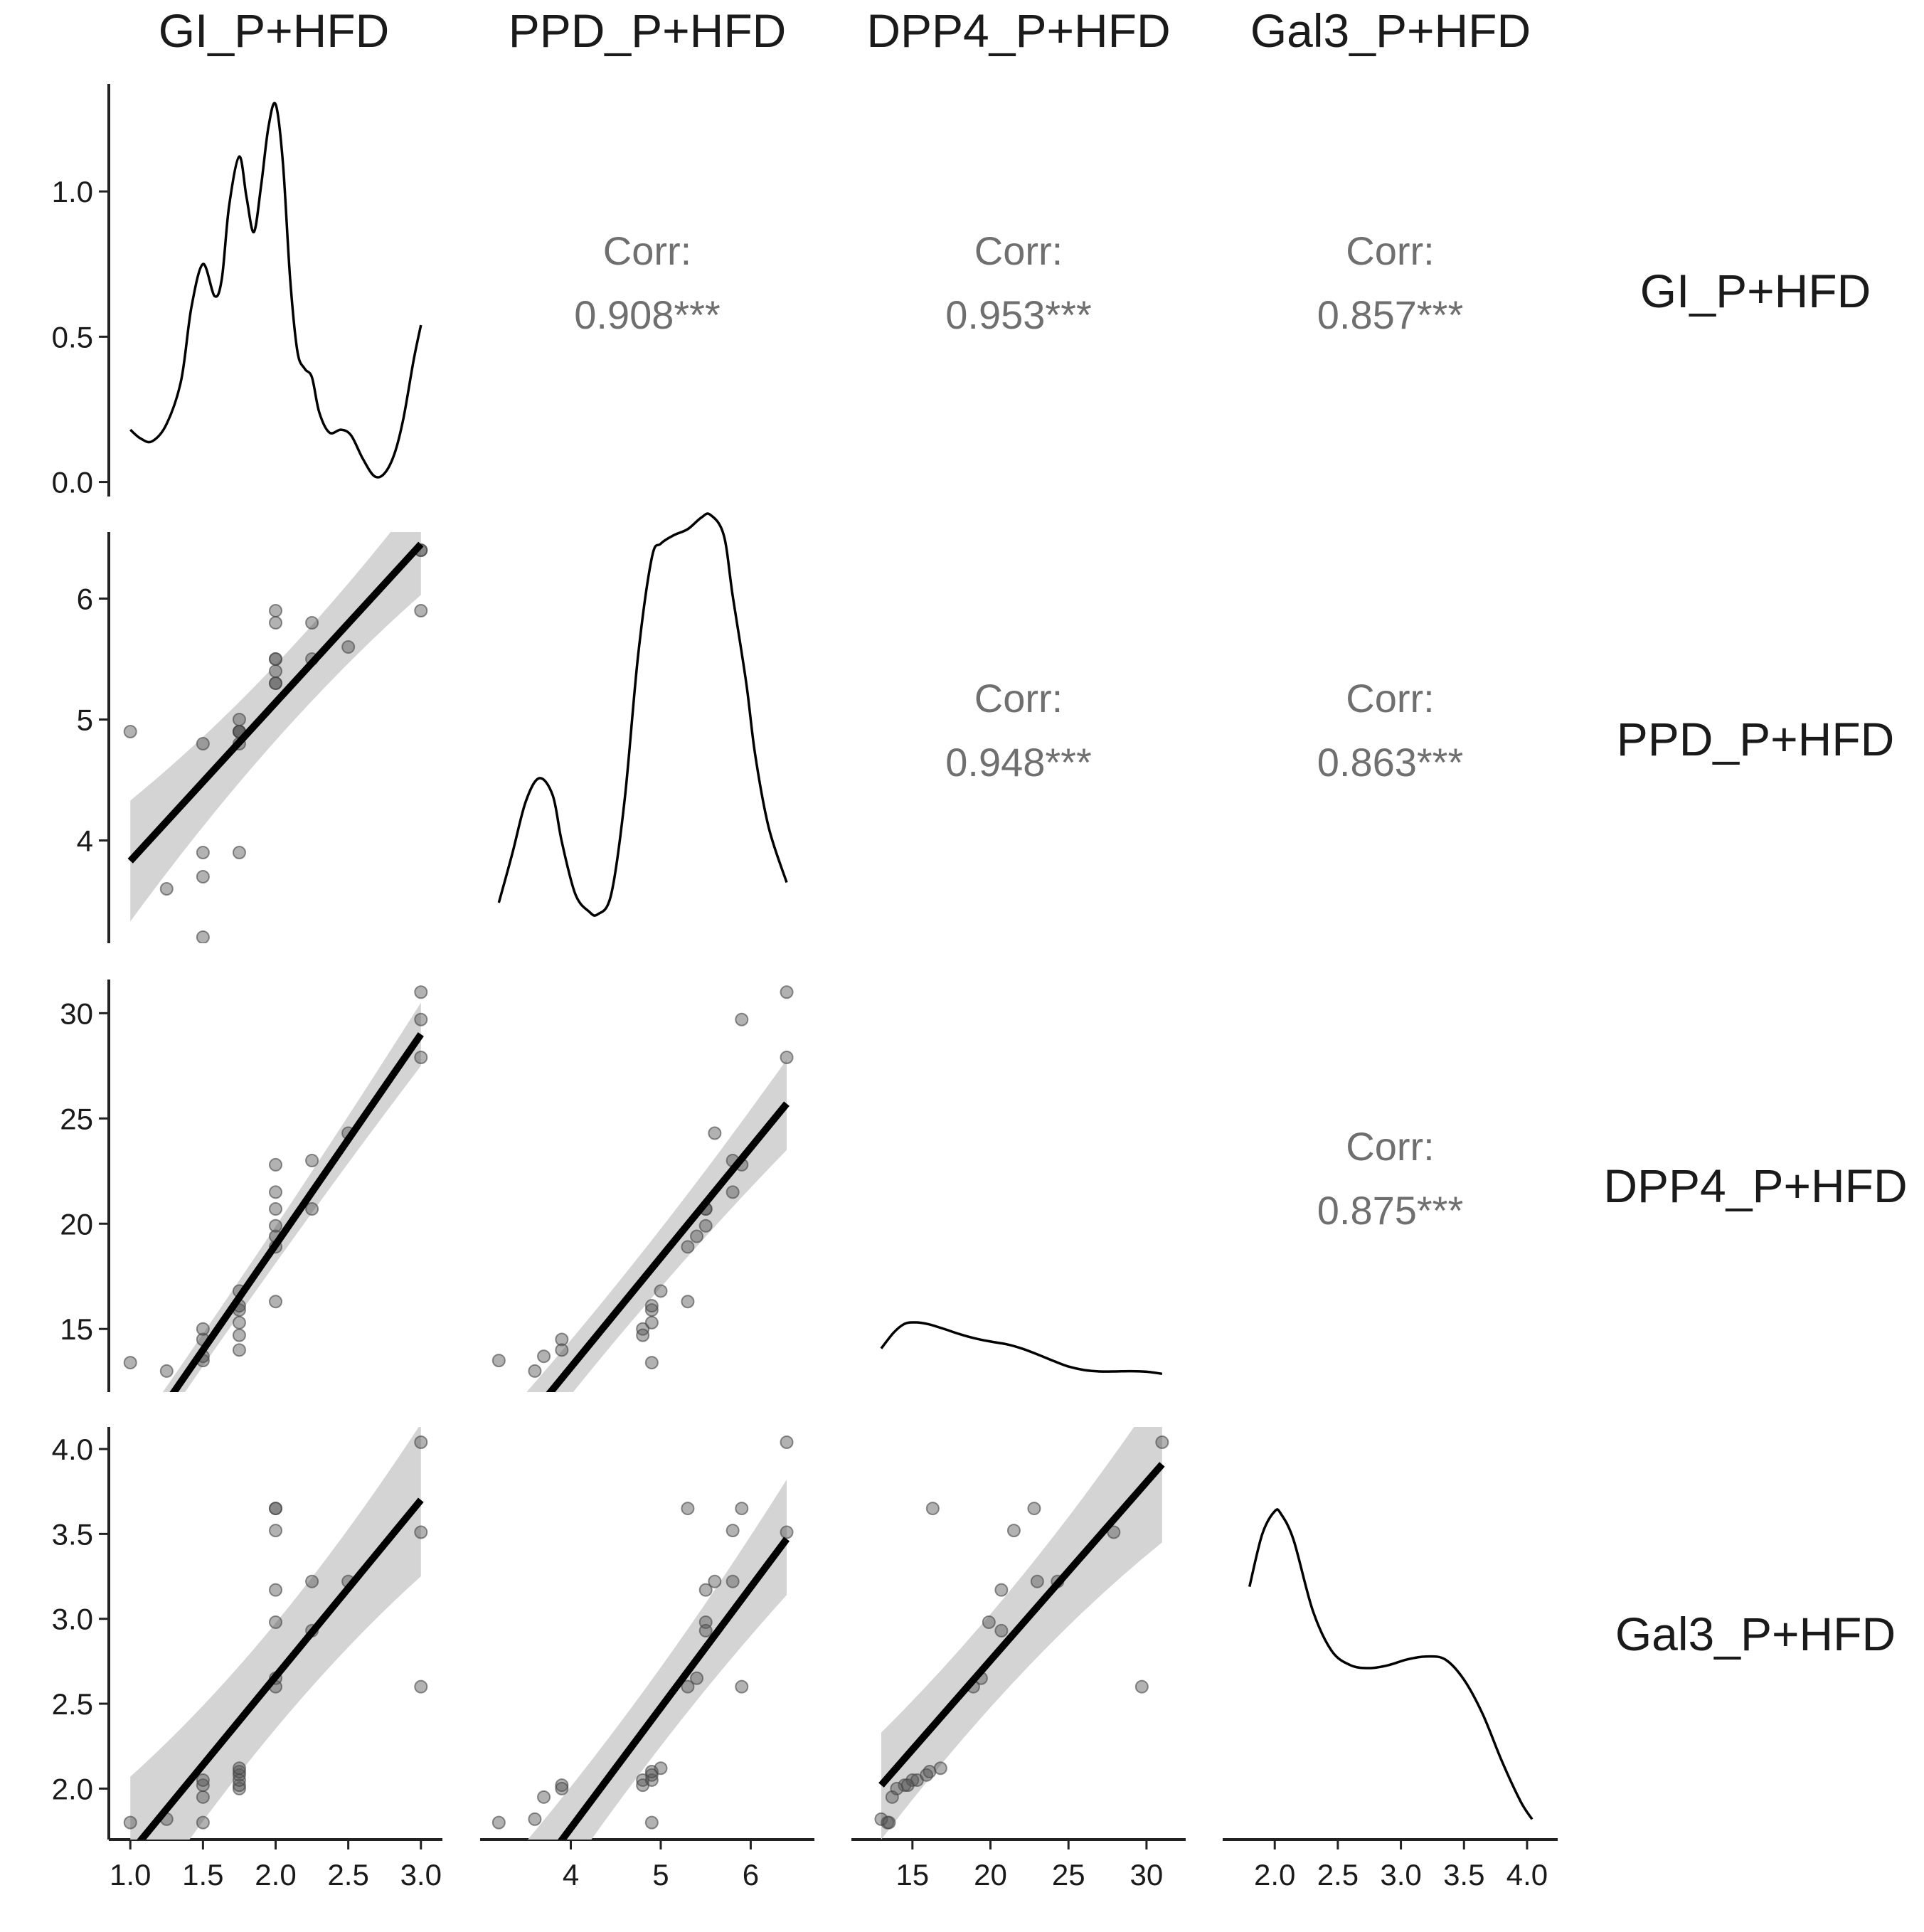 The width and height of the screenshot is (1924, 1932). I want to click on corr-value-ppd-gal3: 0.863***, so click(1390, 762).